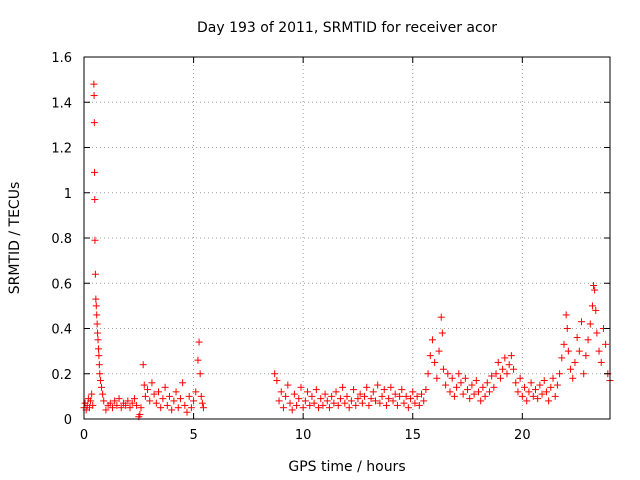 The image size is (640, 480). What do you see at coordinates (68, 194) in the screenshot?
I see `y-tick-label: 1` at bounding box center [68, 194].